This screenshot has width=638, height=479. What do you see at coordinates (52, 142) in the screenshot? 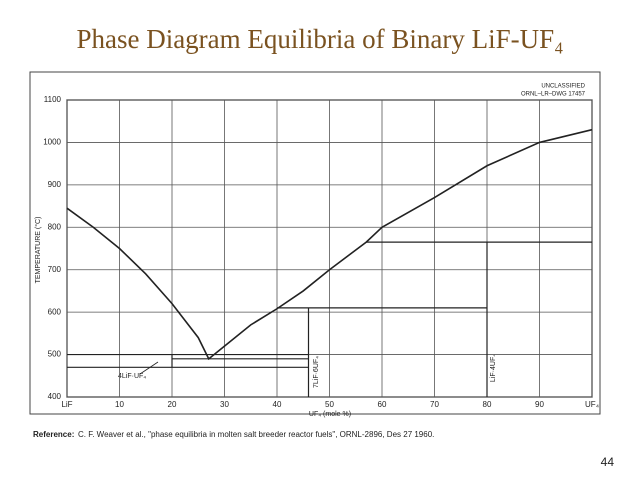
I see `y-tick-label: 1000` at bounding box center [52, 142].